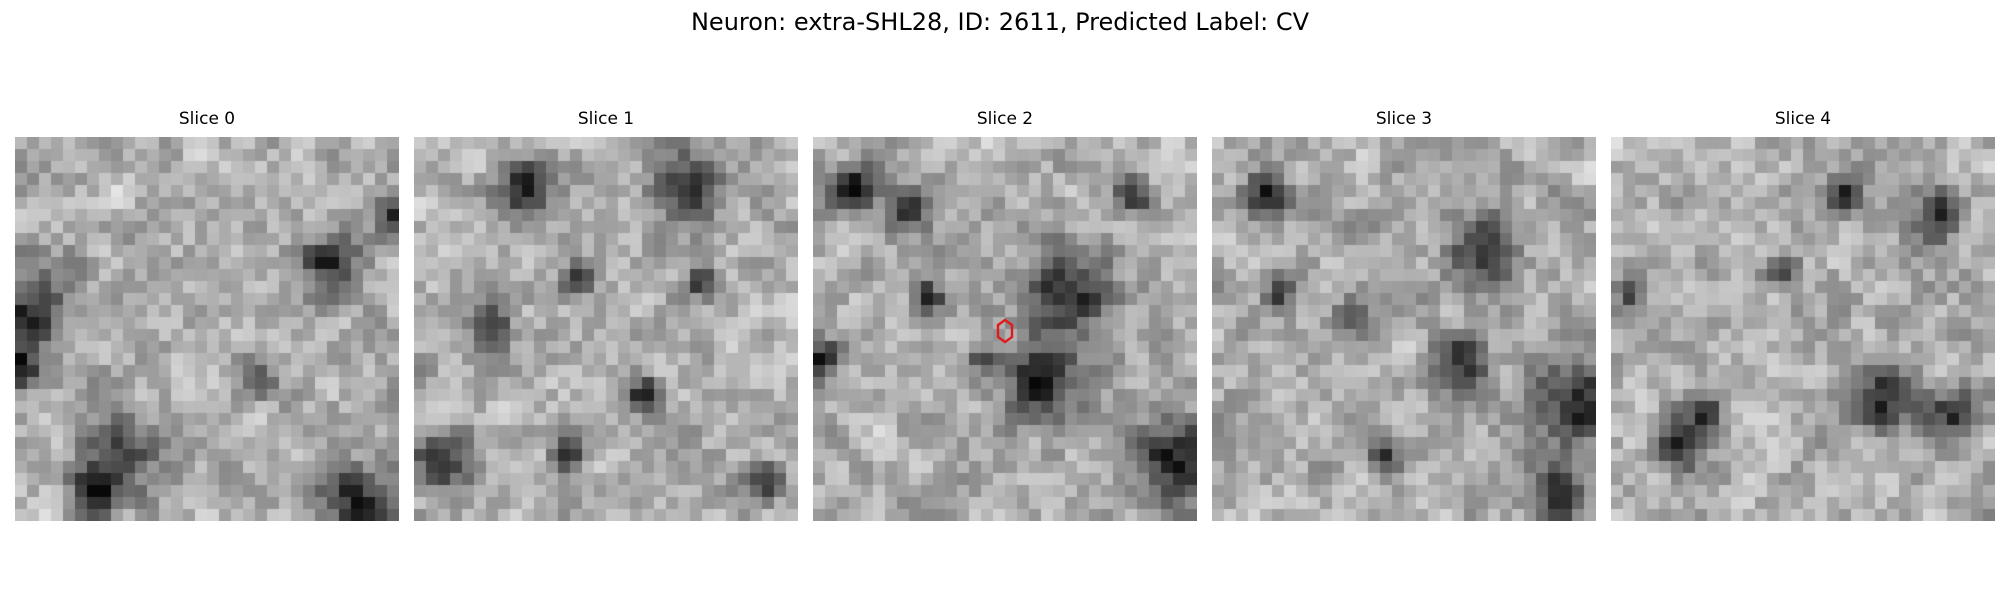 This screenshot has width=2000, height=600. I want to click on slice-panel-0: Slice 0, so click(207, 314).